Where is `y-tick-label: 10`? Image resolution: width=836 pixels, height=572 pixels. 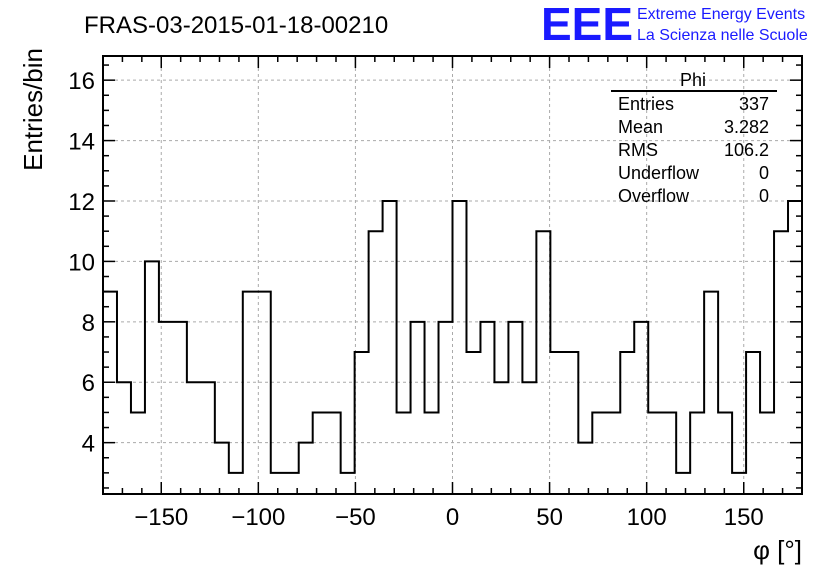 y-tick-label: 10 is located at coordinates (81, 262).